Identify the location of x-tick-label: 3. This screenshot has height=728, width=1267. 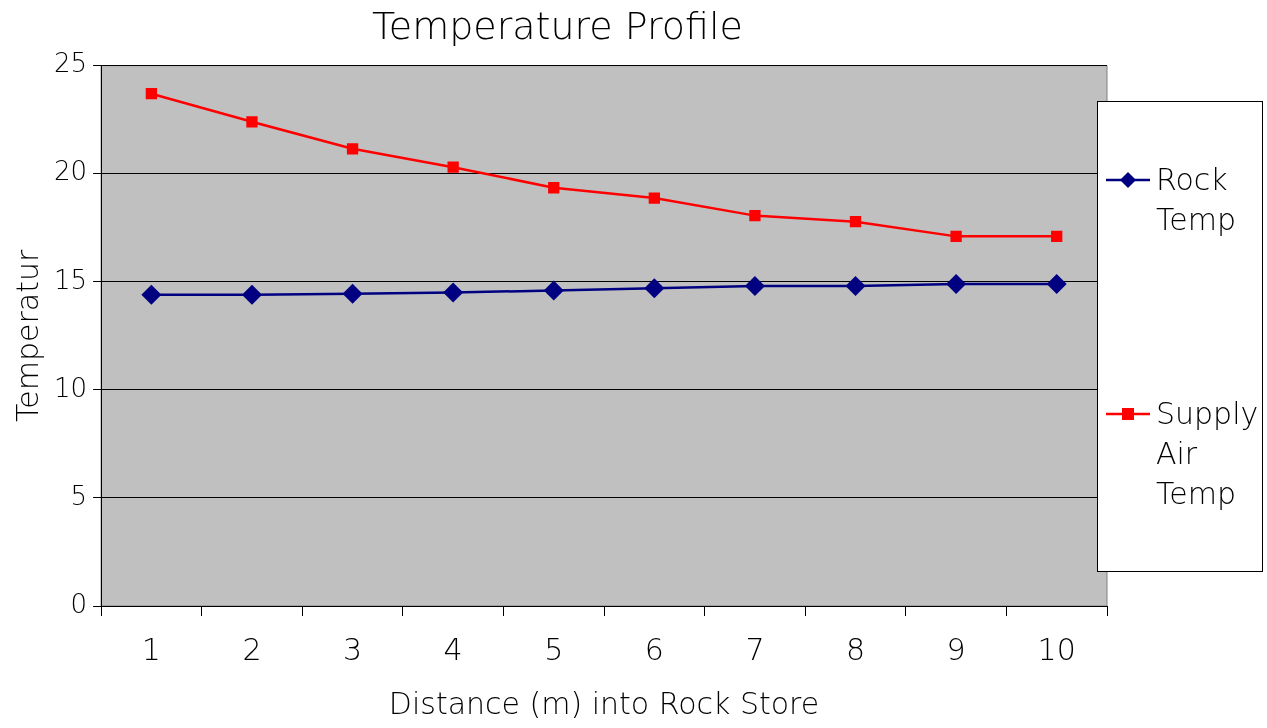
(353, 649).